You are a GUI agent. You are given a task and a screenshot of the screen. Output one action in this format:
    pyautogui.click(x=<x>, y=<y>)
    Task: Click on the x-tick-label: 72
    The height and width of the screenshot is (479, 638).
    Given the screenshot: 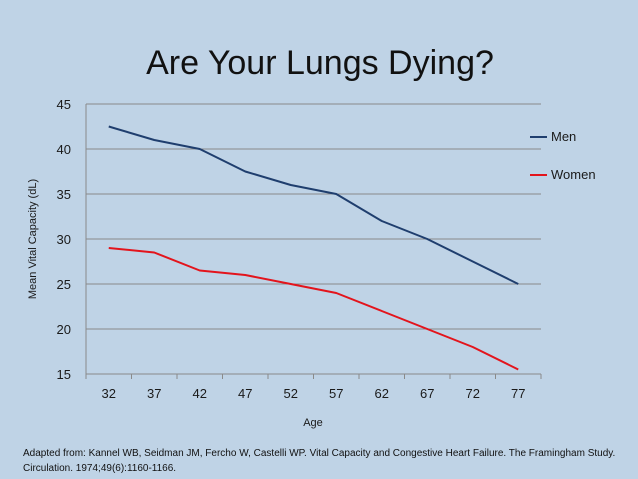 What is the action you would take?
    pyautogui.click(x=473, y=393)
    